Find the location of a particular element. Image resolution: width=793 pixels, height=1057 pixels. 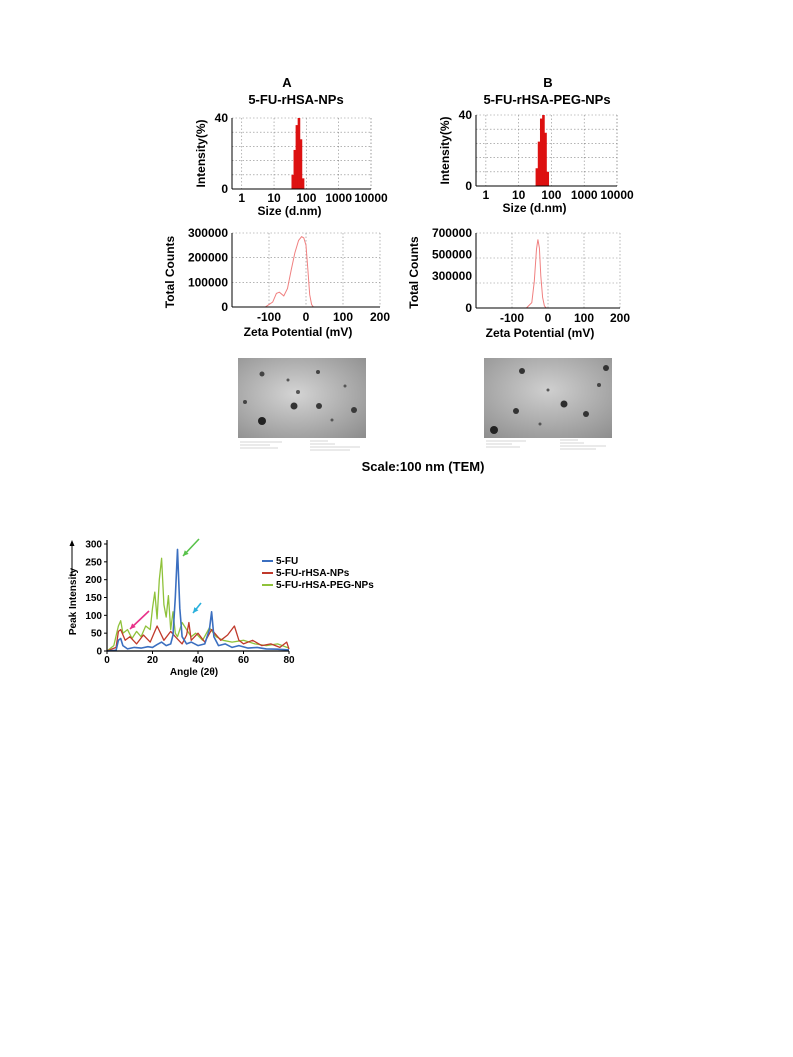

panel-b-title: 5-FU-rHSA-PEG-NPs is located at coordinates (546, 99).